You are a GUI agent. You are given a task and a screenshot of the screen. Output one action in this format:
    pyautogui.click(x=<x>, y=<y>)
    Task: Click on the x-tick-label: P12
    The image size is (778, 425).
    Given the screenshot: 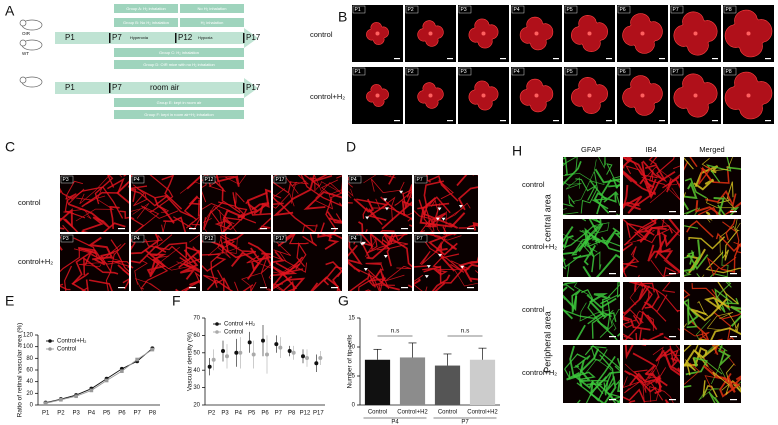 What is the action you would take?
    pyautogui.click(x=305, y=414)
    